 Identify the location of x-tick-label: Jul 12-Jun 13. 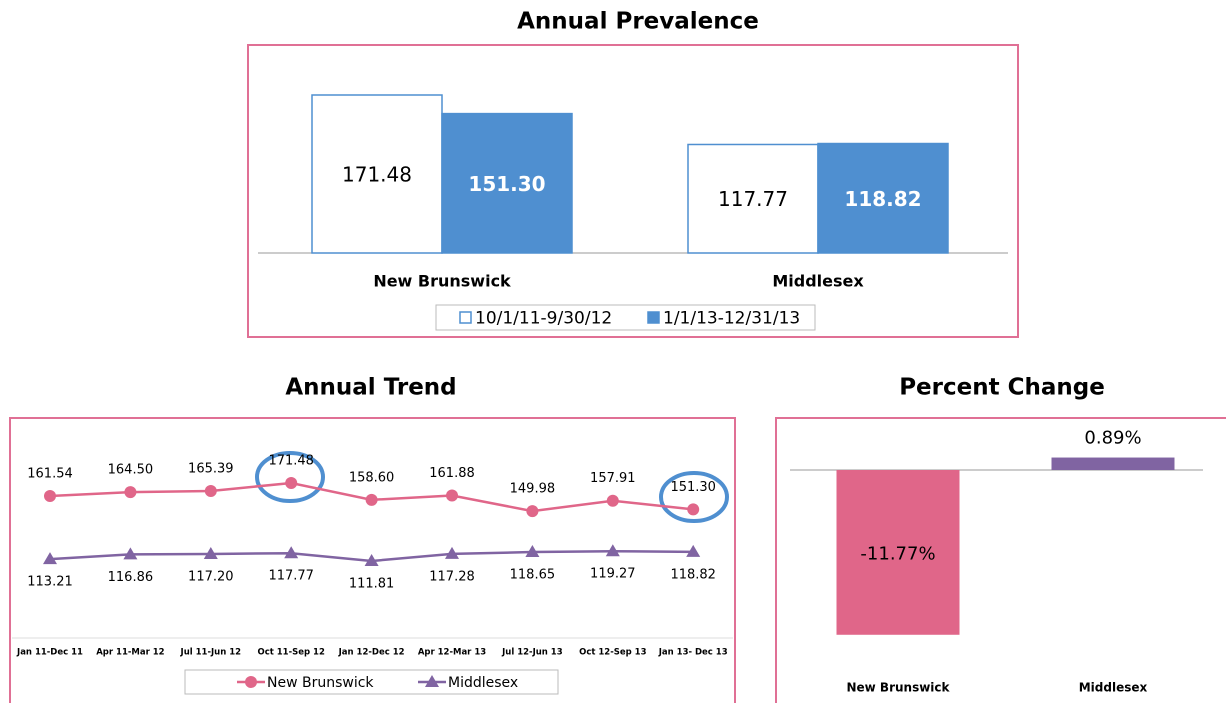
(532, 653).